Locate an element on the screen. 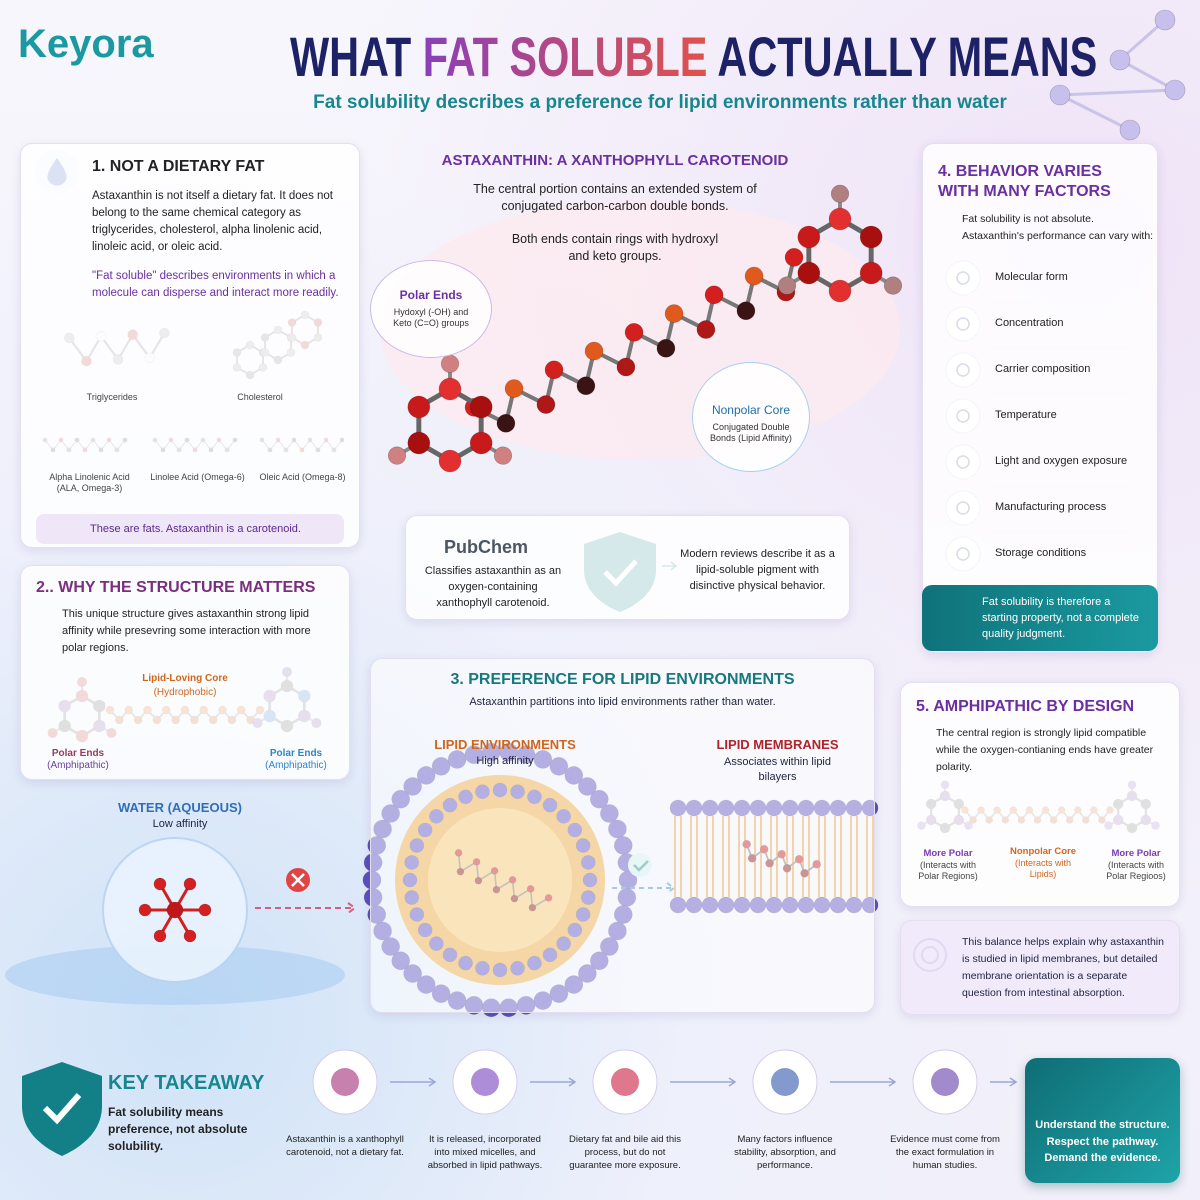  callout-title: Polar Ends is located at coordinates (431, 295).